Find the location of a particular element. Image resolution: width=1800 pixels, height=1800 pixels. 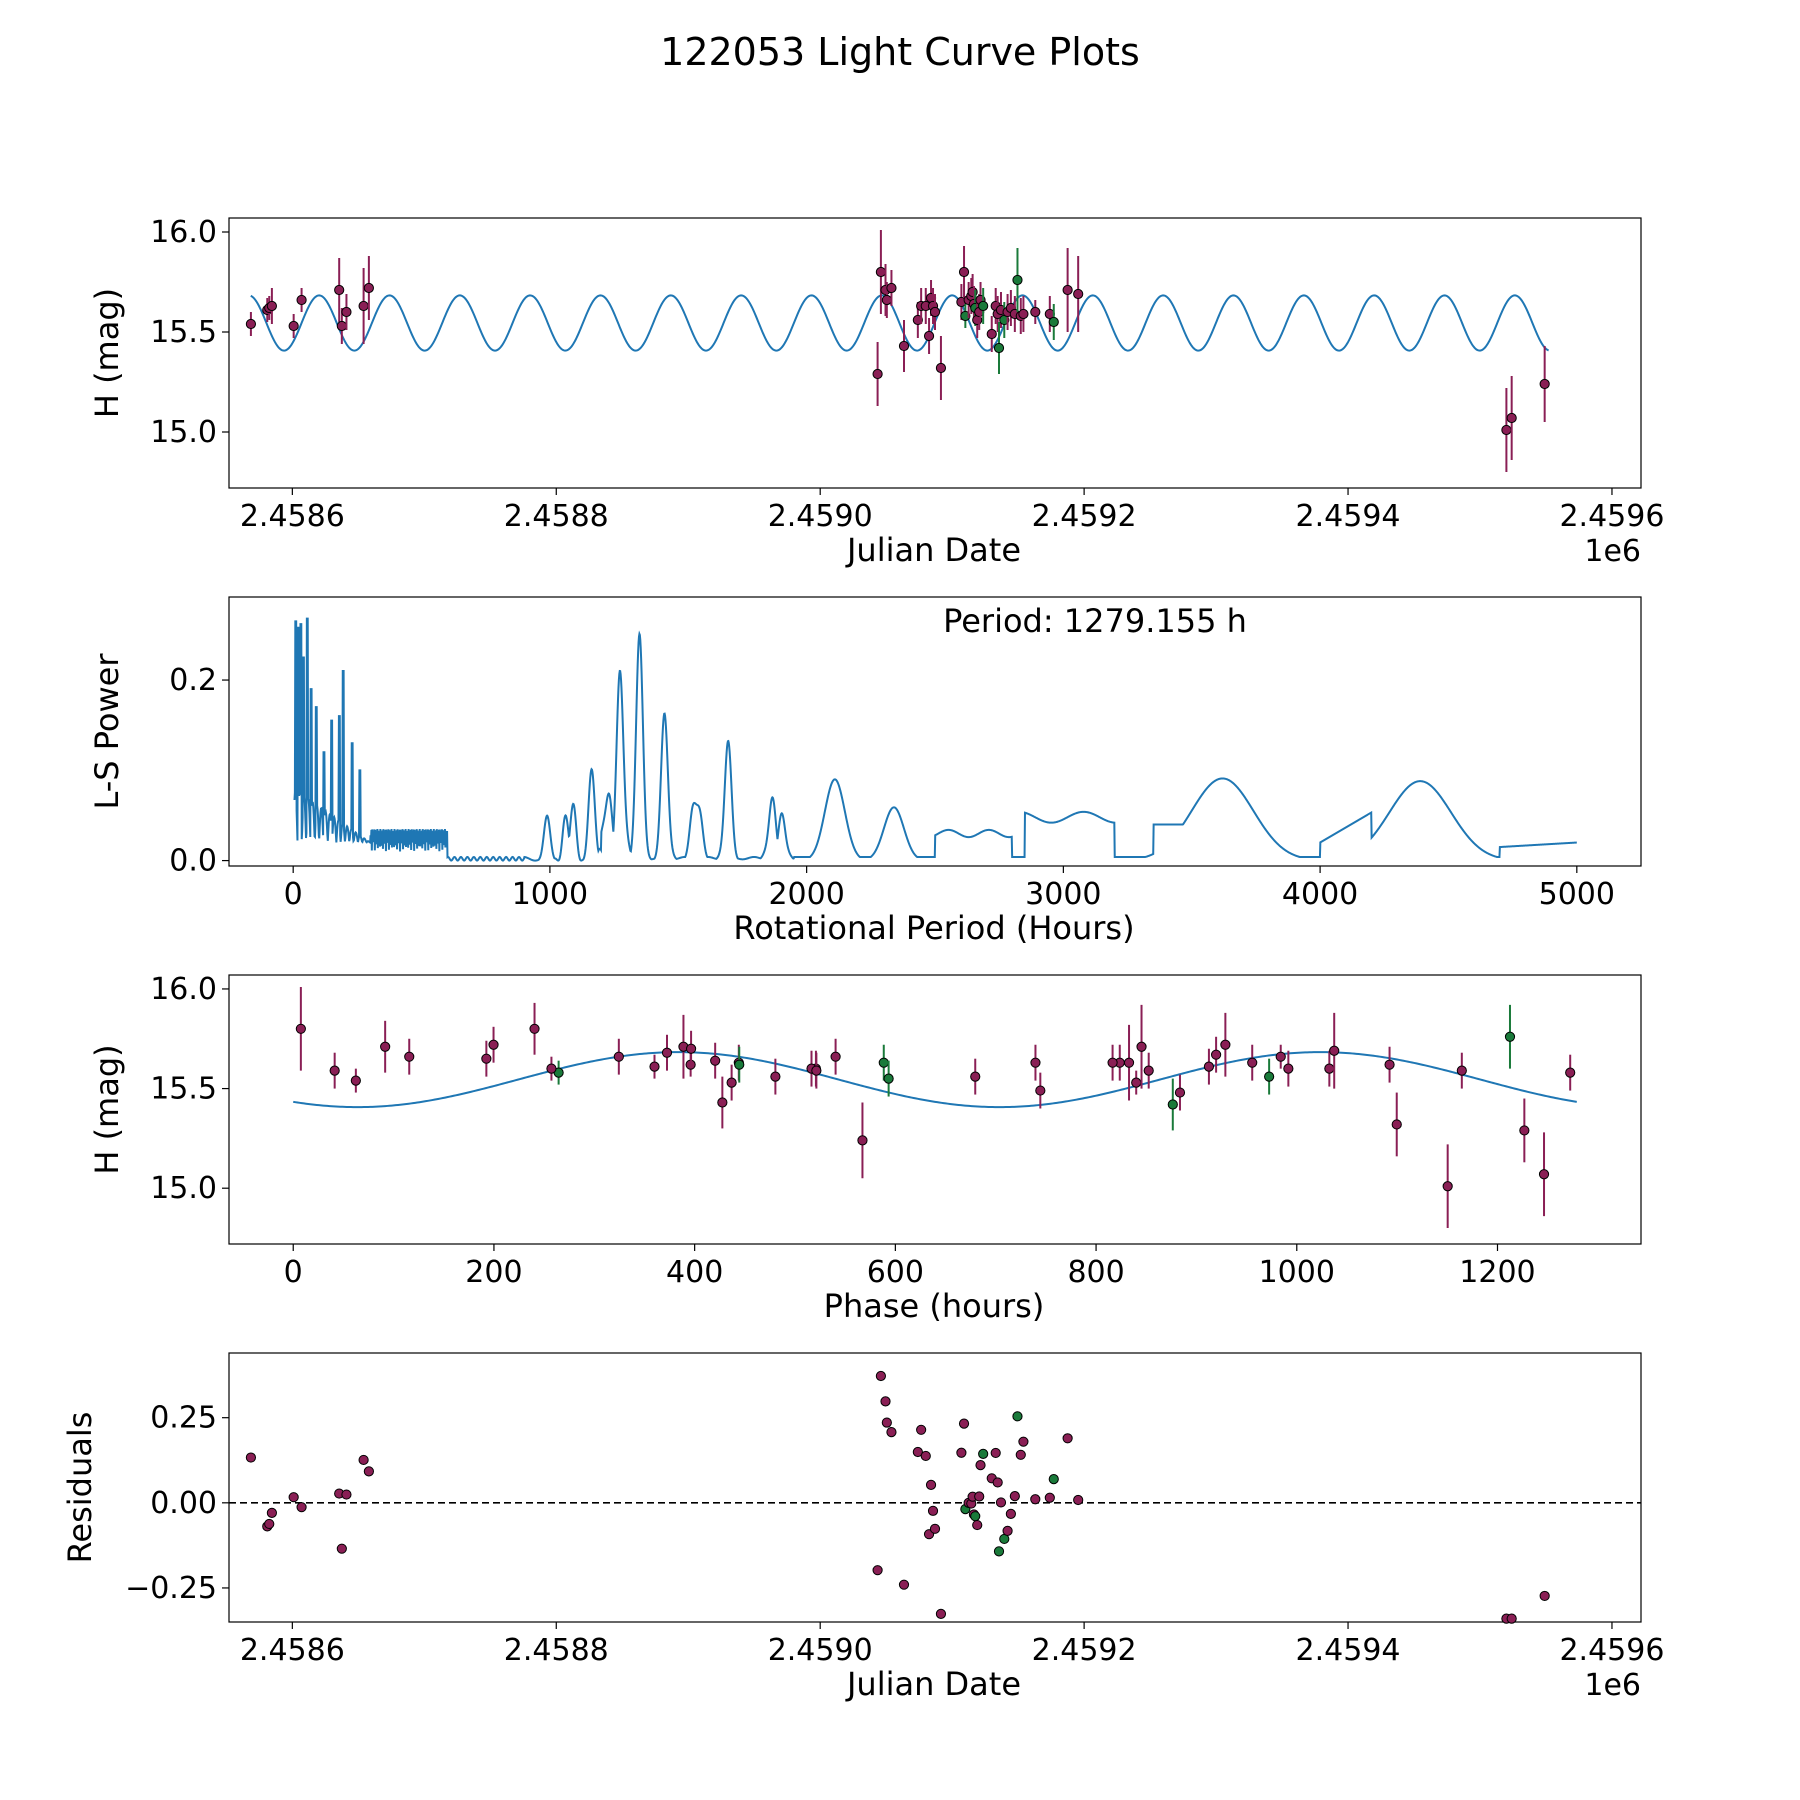

periodogram-curve is located at coordinates (935, 739).